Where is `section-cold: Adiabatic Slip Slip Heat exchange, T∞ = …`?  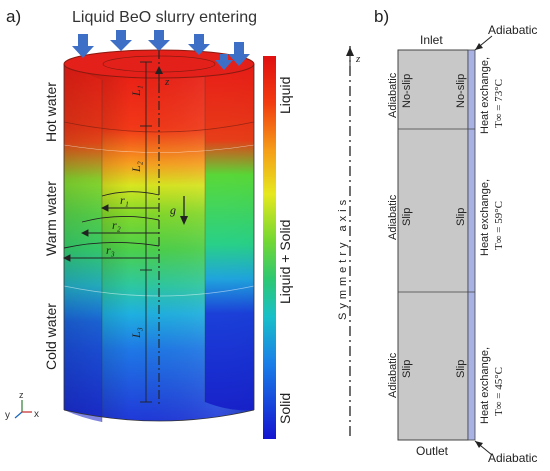
section-cold: Adiabatic Slip Slip Heat exchange, T∞ = … is located at coordinates (446, 385).